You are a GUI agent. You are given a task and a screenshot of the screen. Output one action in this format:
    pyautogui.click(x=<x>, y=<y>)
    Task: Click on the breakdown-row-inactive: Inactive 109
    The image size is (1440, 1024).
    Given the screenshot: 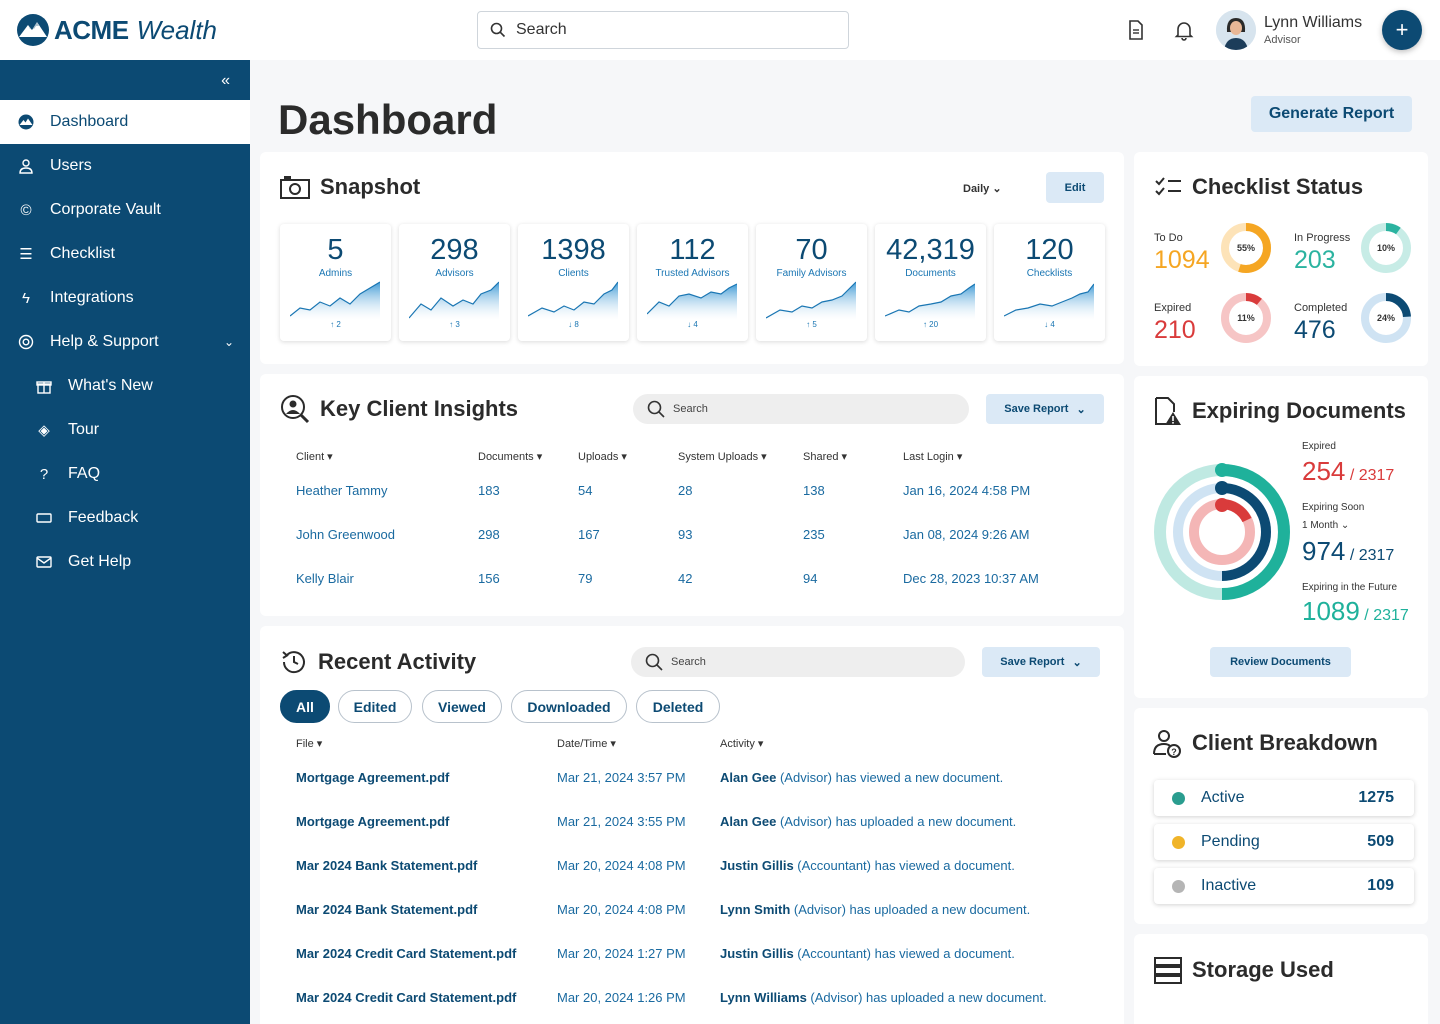 What is the action you would take?
    pyautogui.click(x=1284, y=886)
    